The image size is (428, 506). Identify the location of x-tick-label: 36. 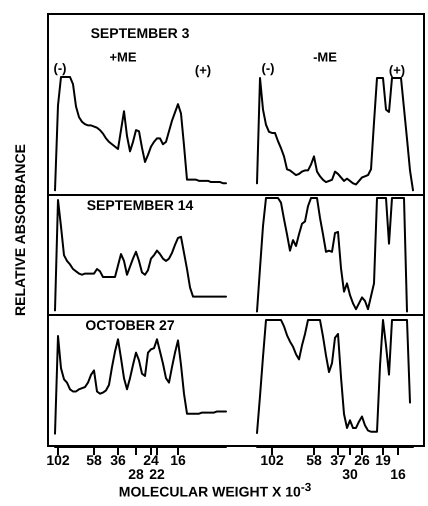
(118, 460).